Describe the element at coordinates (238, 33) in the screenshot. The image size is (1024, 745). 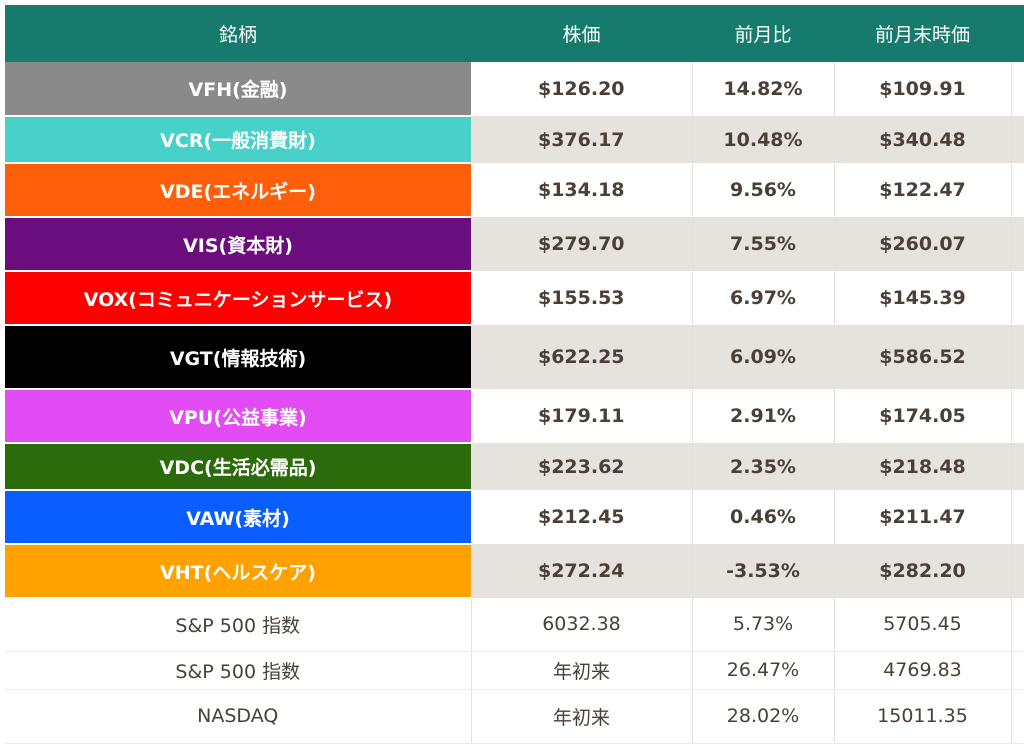
I see `header-ticker: 銘柄` at that location.